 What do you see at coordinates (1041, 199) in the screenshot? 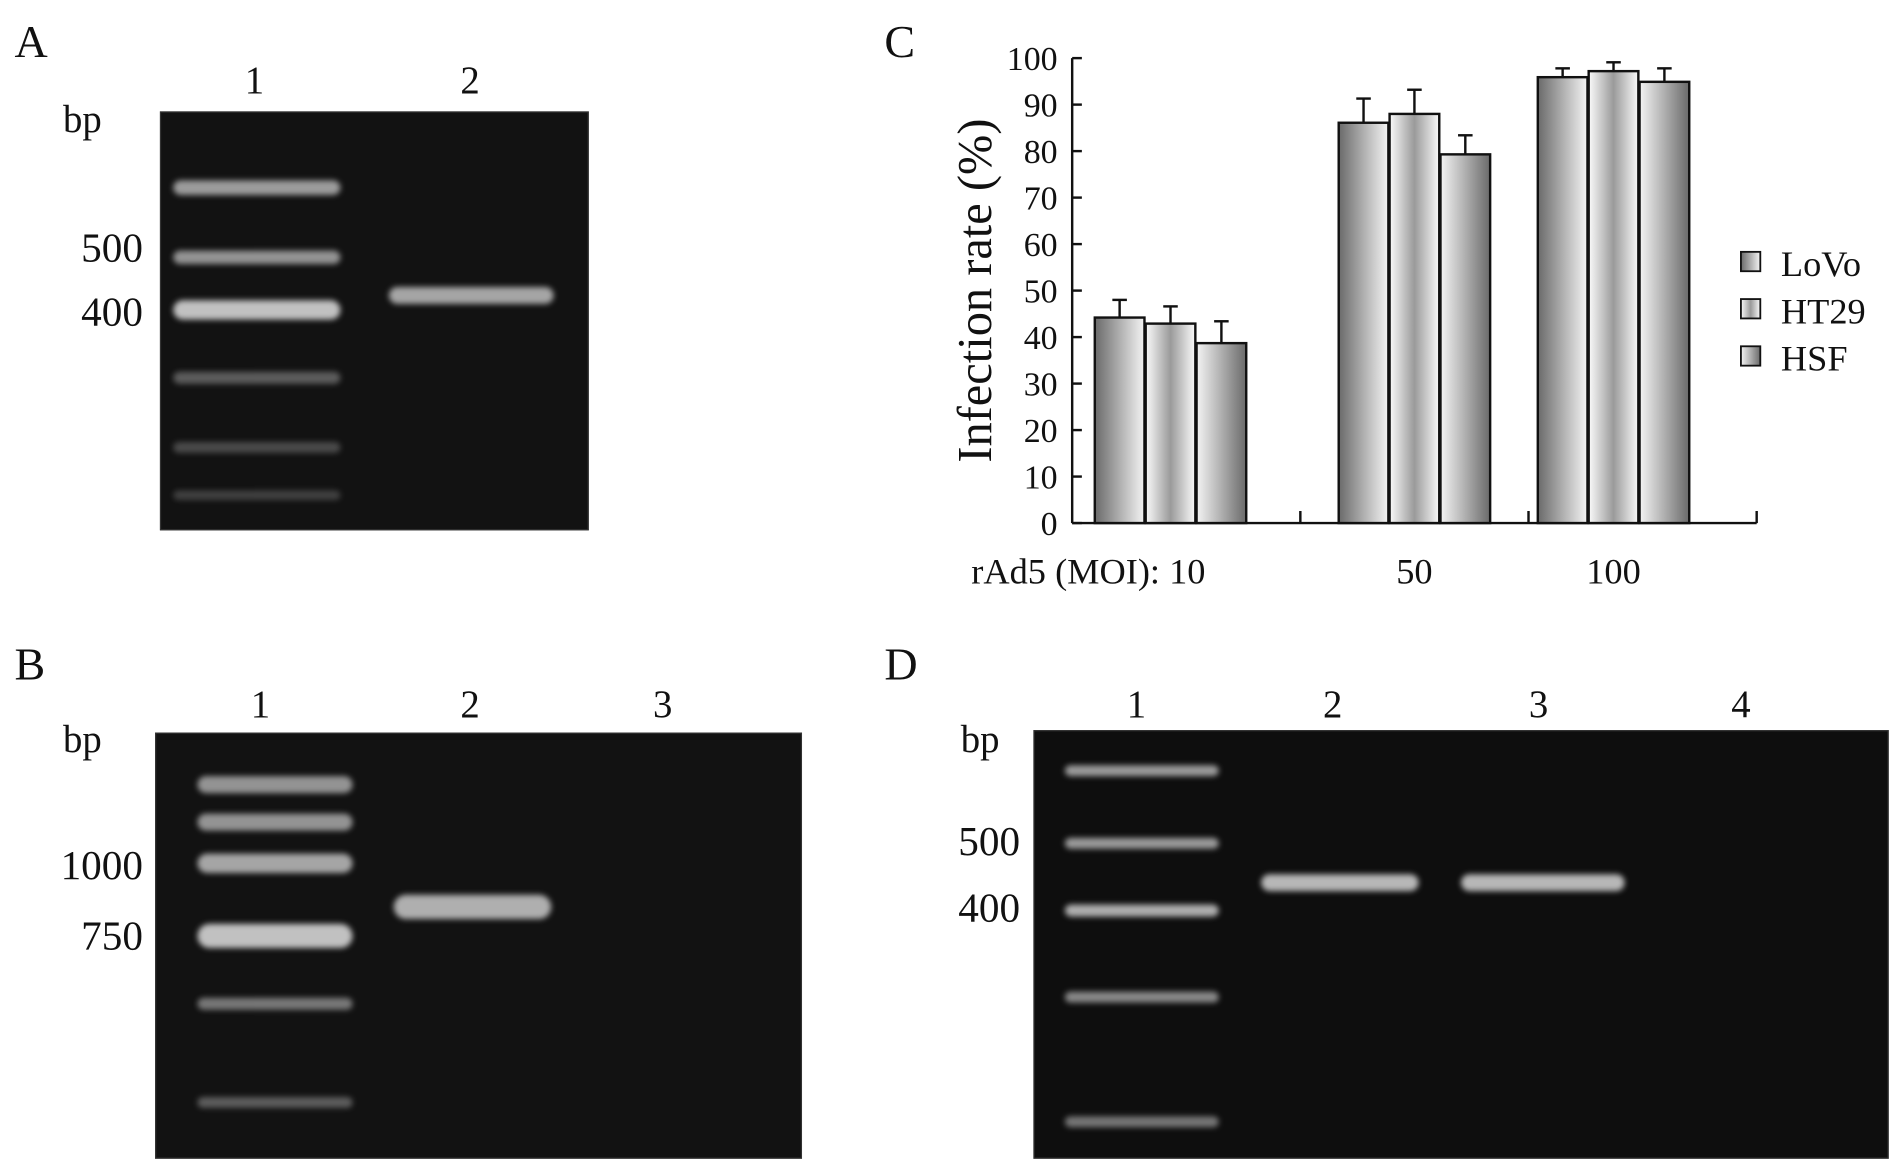
I see `y-tick-label: 70` at bounding box center [1041, 199].